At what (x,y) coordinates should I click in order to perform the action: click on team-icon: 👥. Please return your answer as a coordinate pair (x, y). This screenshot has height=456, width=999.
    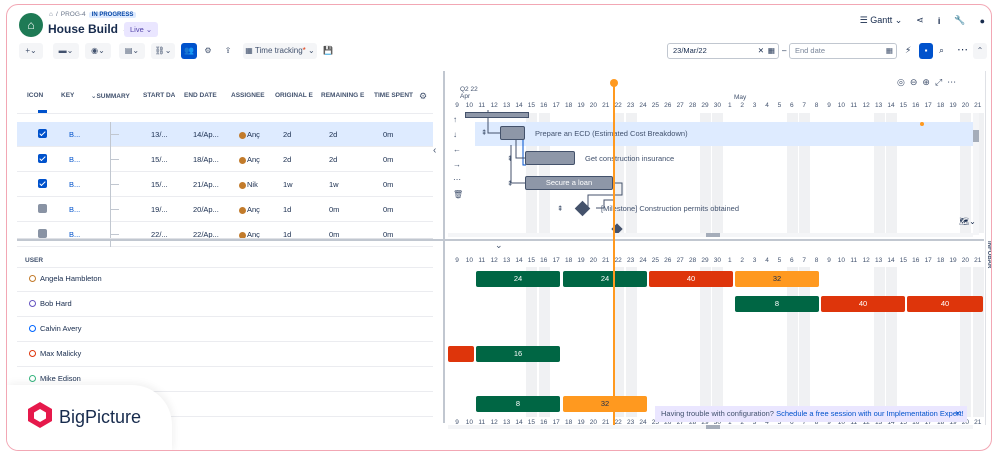
    Looking at the image, I should click on (189, 51).